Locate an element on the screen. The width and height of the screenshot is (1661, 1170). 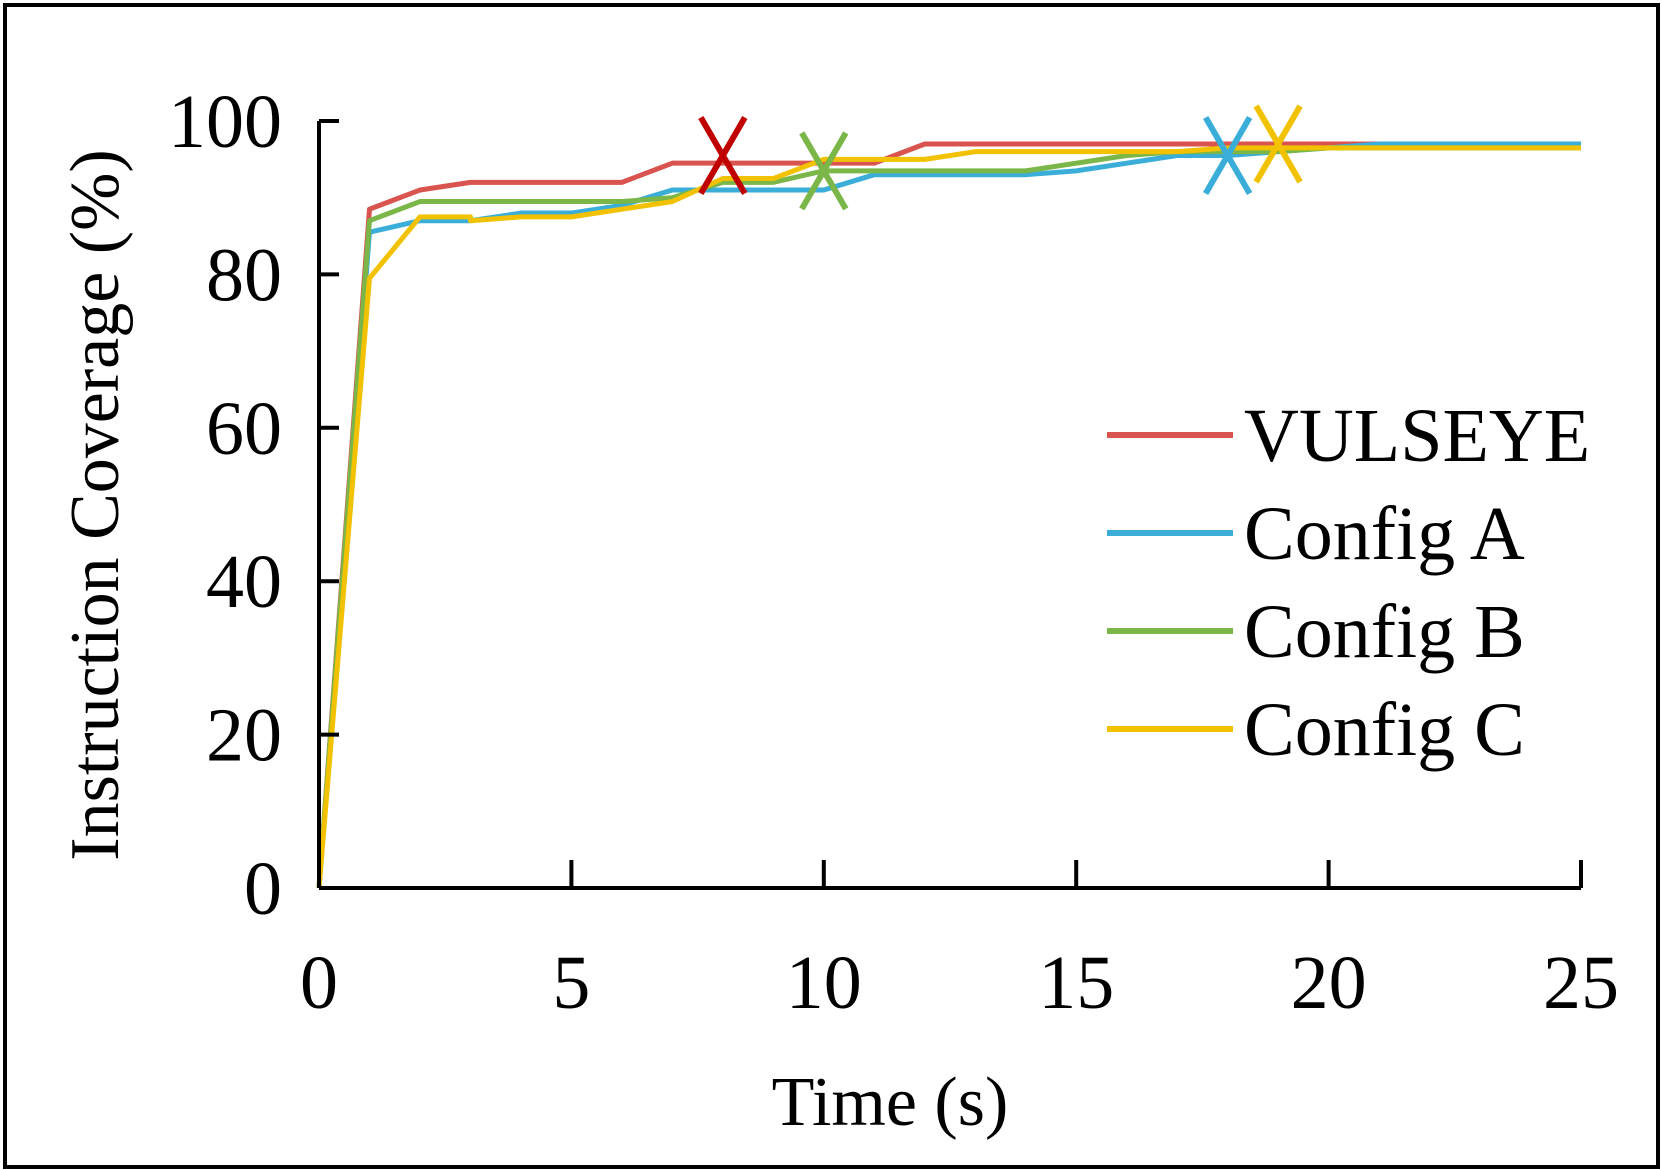
y-tick-label: 20 is located at coordinates (244, 736).